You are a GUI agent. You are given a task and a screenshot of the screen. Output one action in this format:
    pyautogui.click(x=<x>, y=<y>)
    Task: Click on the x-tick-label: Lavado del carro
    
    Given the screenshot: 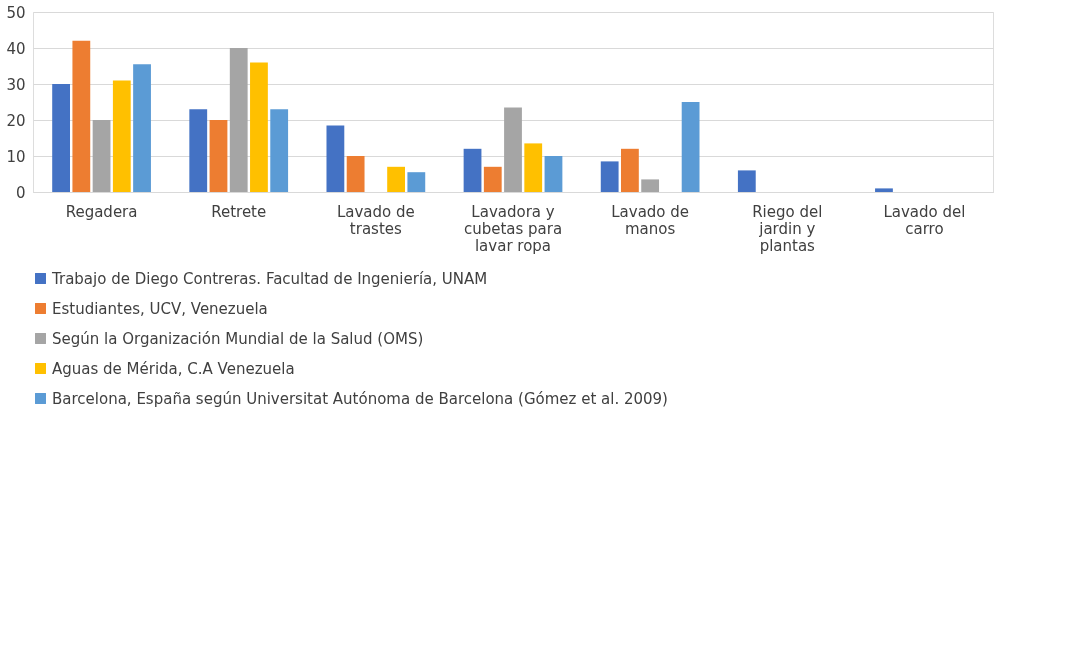 What is the action you would take?
    pyautogui.click(x=924, y=220)
    